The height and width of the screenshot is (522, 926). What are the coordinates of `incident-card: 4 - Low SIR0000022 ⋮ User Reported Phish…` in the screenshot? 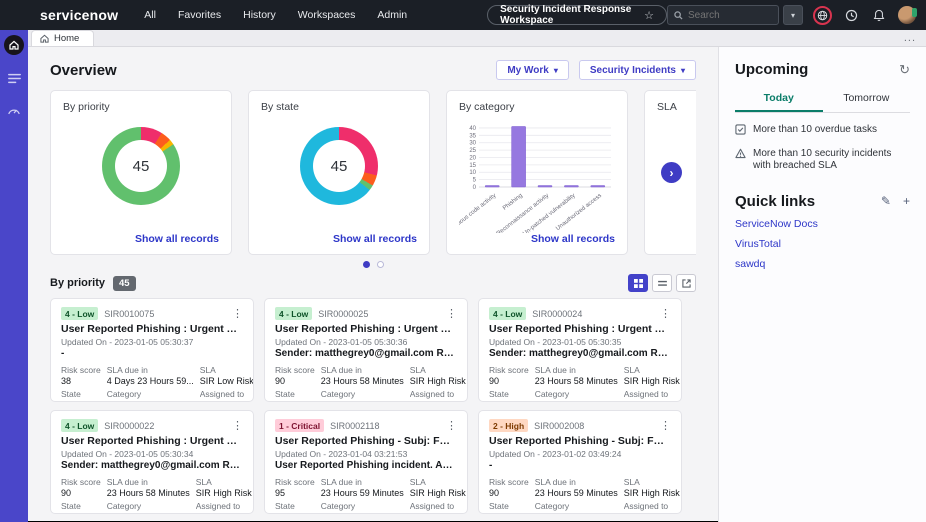 It's located at (152, 462).